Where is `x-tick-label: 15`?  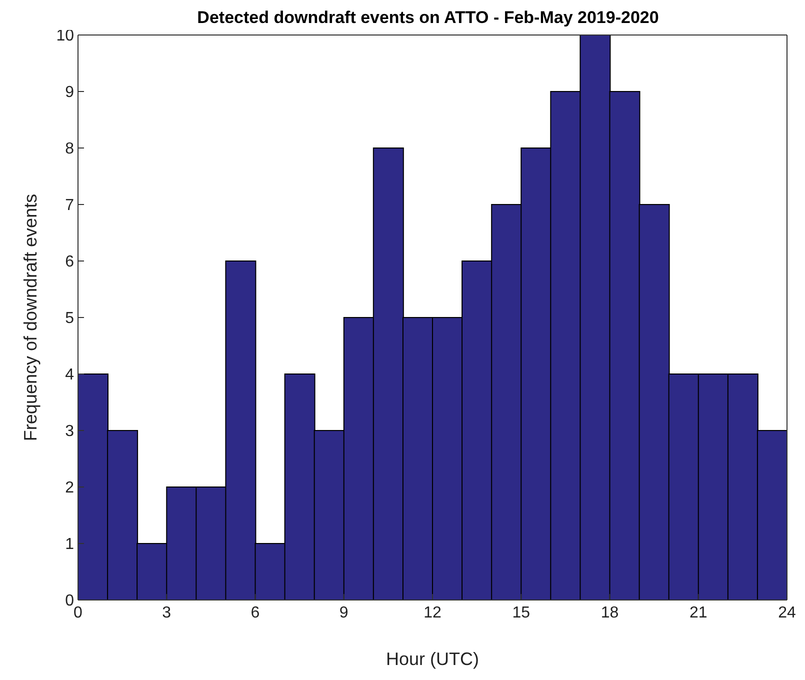 x-tick-label: 15 is located at coordinates (521, 613).